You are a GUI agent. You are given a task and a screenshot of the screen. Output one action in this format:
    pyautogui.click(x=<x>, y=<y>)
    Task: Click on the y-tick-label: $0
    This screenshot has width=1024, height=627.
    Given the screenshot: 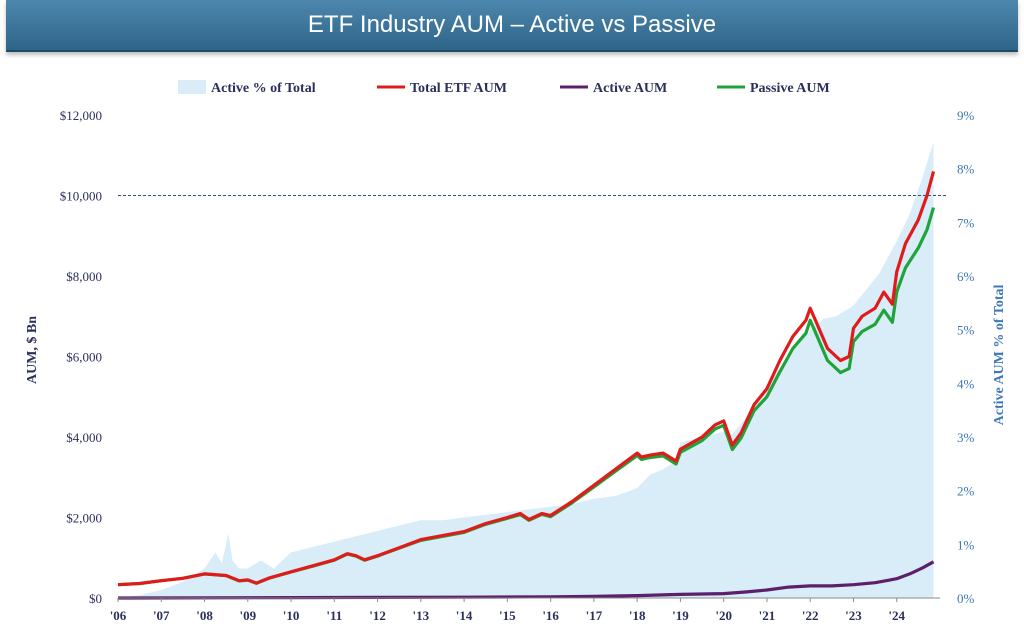 What is the action you would take?
    pyautogui.click(x=95, y=598)
    